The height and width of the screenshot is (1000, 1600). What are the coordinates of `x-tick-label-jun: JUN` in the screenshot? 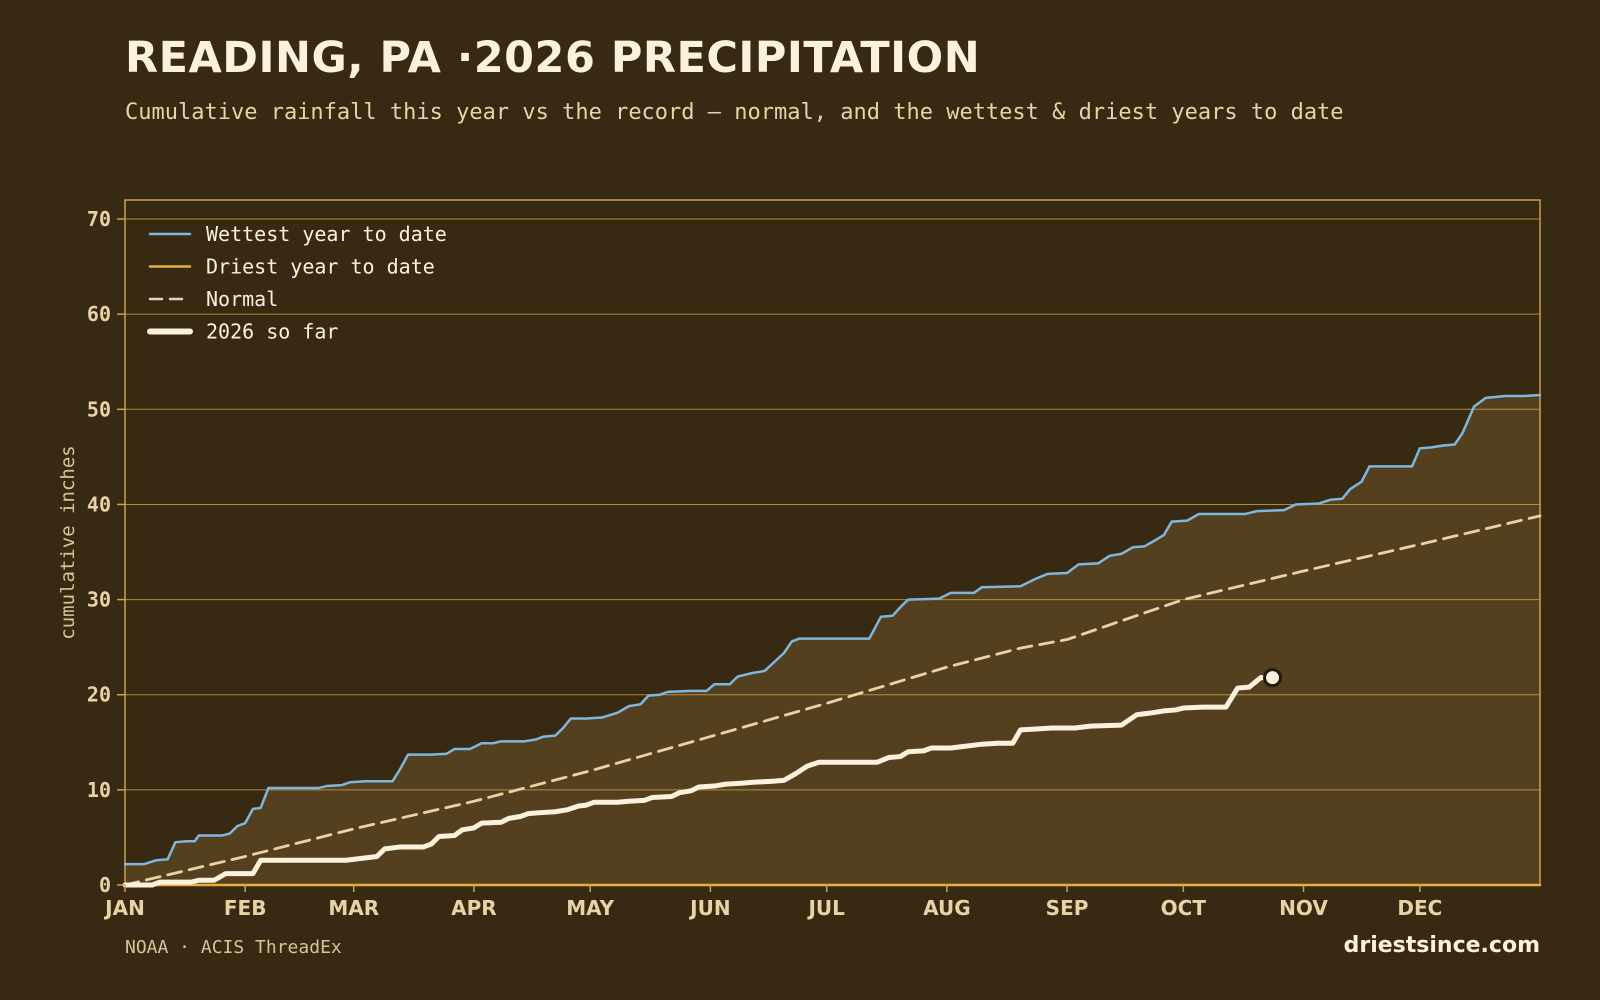 It's located at (709, 908).